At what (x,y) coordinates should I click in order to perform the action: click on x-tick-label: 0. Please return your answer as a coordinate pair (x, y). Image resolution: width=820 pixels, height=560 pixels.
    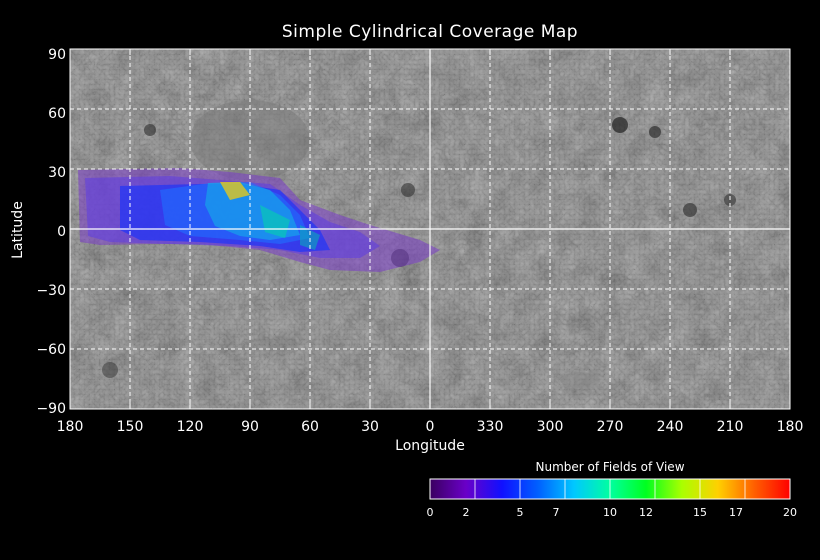
    Looking at the image, I should click on (430, 427).